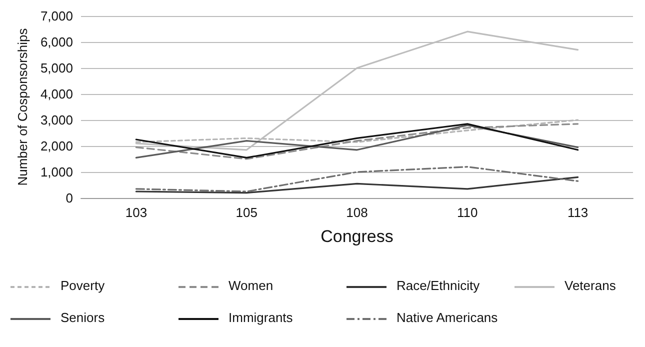  Describe the element at coordinates (69, 198) in the screenshot. I see `y-tick-label: 0` at that location.